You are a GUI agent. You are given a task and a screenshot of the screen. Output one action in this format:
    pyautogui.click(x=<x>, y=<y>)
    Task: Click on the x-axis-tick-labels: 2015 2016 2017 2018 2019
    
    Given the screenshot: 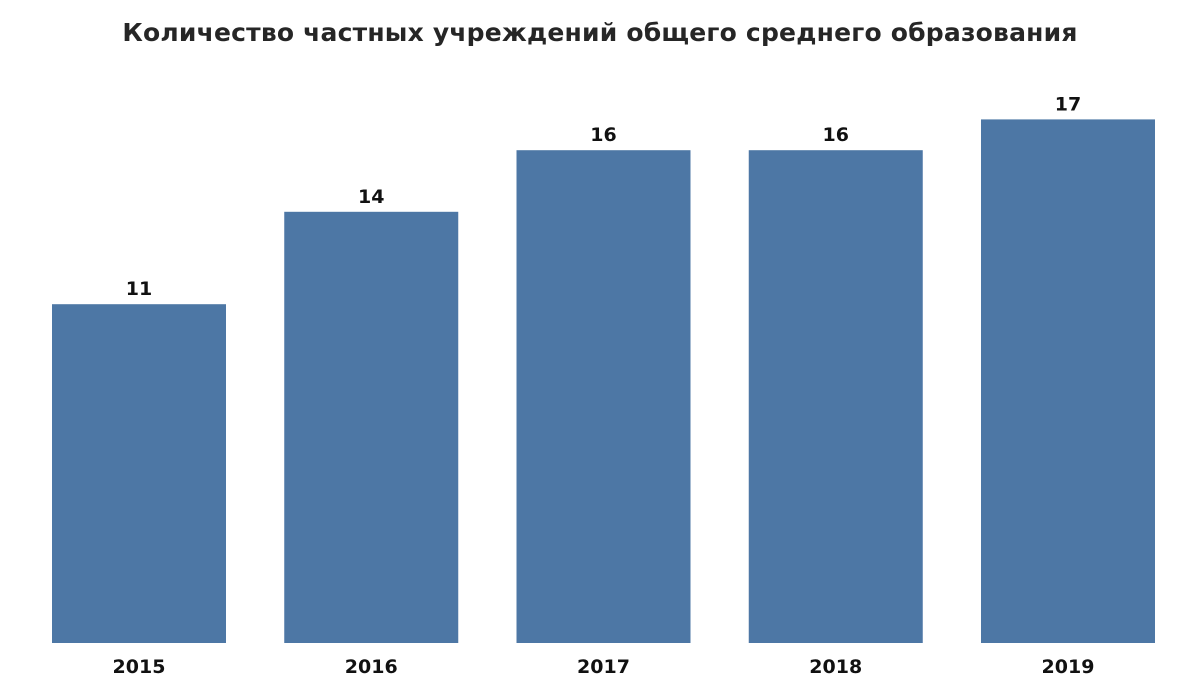 What is the action you would take?
    pyautogui.click(x=604, y=667)
    